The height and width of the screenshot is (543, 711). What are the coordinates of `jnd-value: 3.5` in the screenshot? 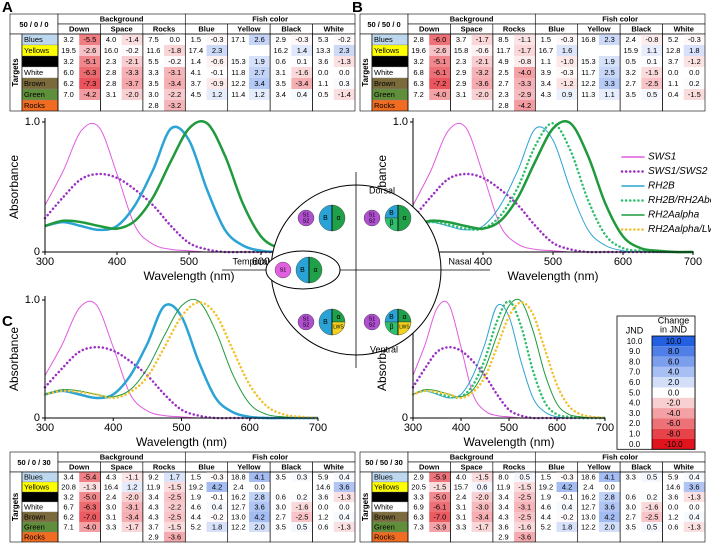 It's located at (153, 83).